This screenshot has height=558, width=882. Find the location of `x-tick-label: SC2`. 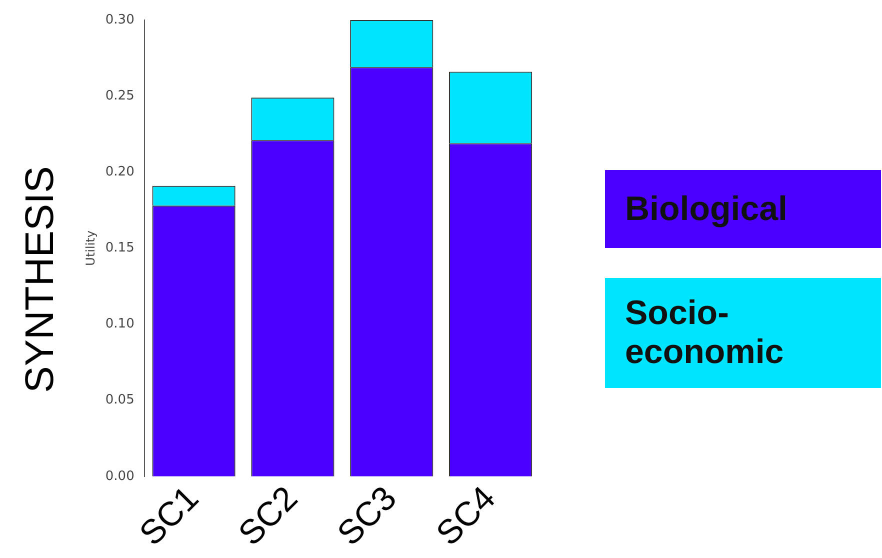

x-tick-label: SC2 is located at coordinates (268, 516).